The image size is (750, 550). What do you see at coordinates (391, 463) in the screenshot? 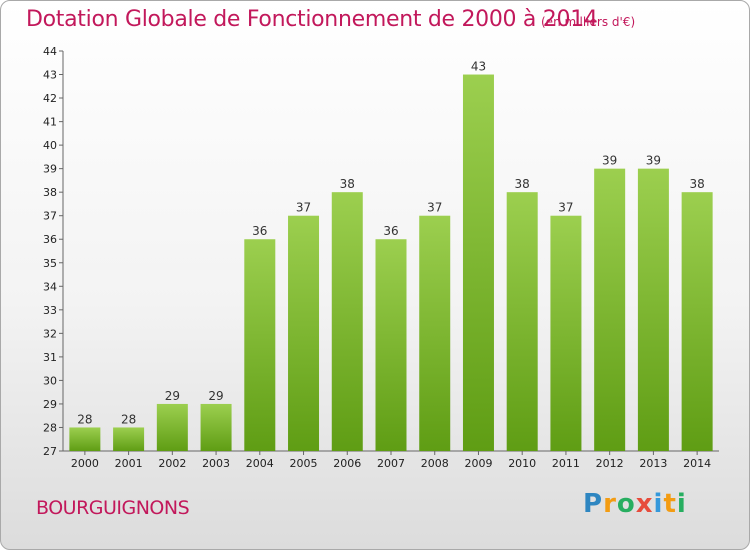
I see `x-tick-label: 2007` at bounding box center [391, 463].